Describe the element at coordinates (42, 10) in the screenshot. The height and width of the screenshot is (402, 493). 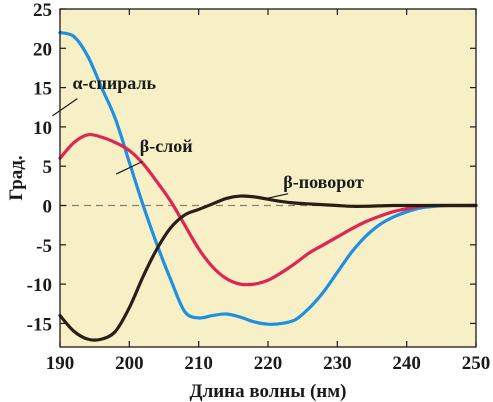
I see `y-tick-label: 25` at that location.